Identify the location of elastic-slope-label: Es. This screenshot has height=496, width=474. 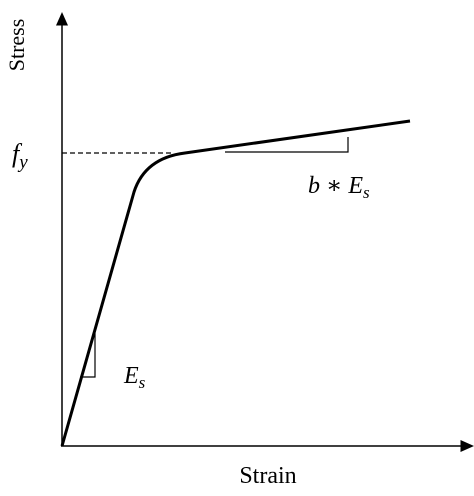
(134, 377).